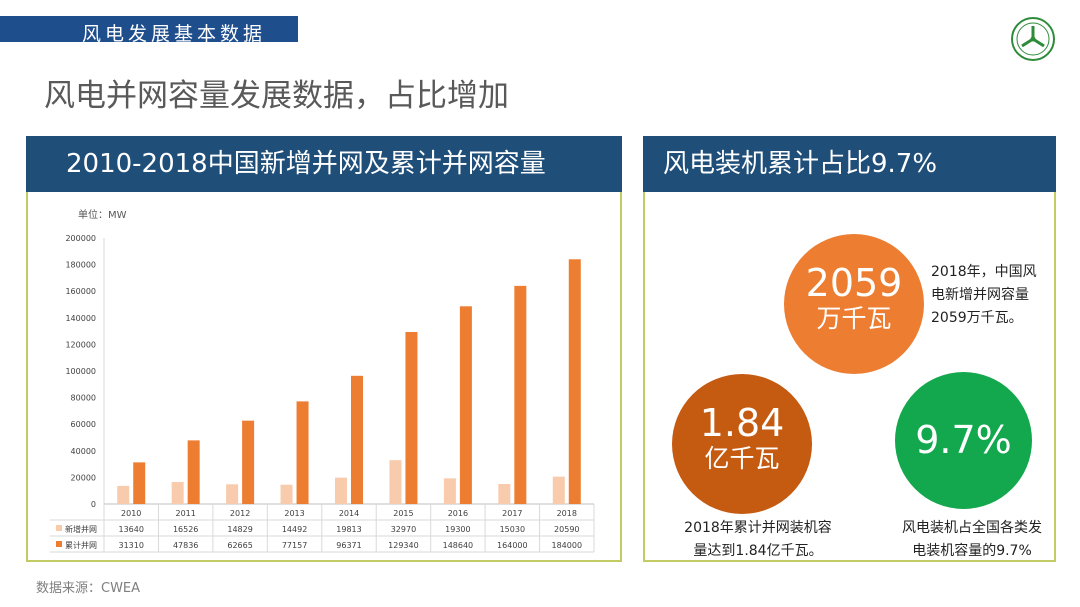 The width and height of the screenshot is (1080, 607). What do you see at coordinates (102, 214) in the screenshot?
I see `chart-unit-label: 单位：MW` at bounding box center [102, 214].